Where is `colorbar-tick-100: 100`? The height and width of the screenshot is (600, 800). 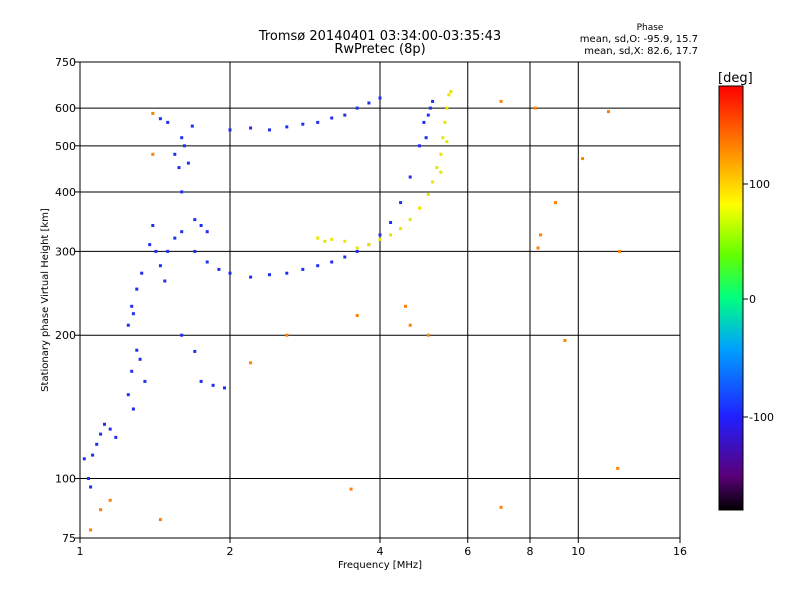 colorbar-tick-100: 100 is located at coordinates (759, 184).